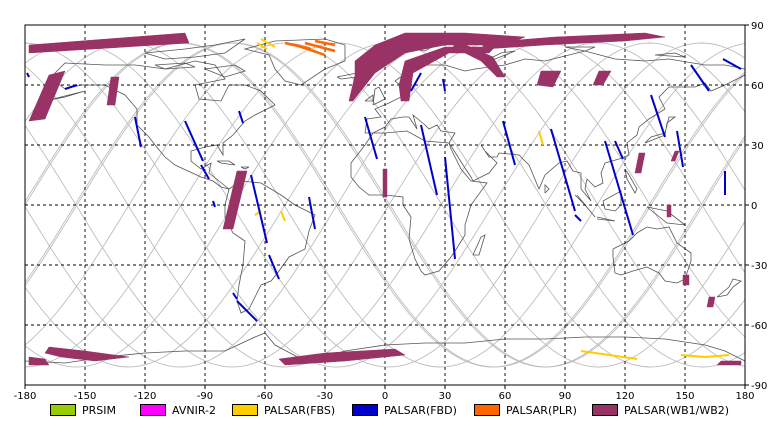  What do you see at coordinates (757, 26) in the screenshot?
I see `y-tick-label: 90` at bounding box center [757, 26].